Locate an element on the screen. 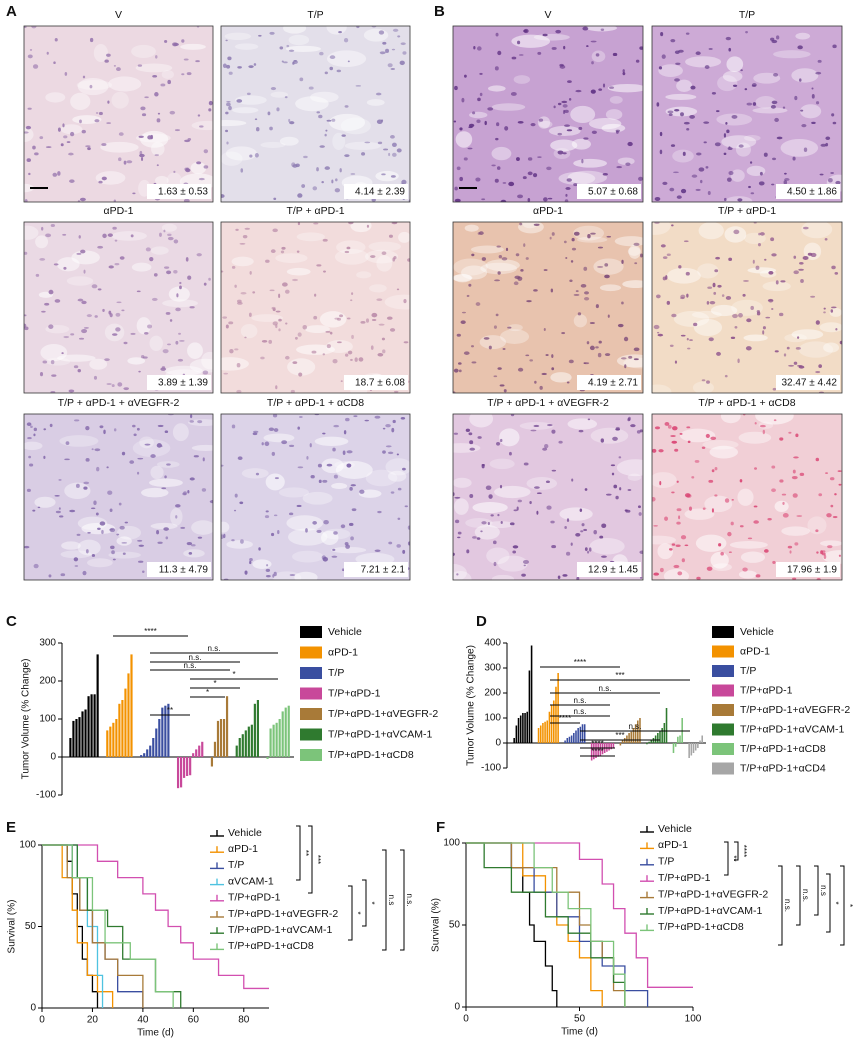 This screenshot has height=1050, width=855. legend-label: Vehicle is located at coordinates (345, 632).